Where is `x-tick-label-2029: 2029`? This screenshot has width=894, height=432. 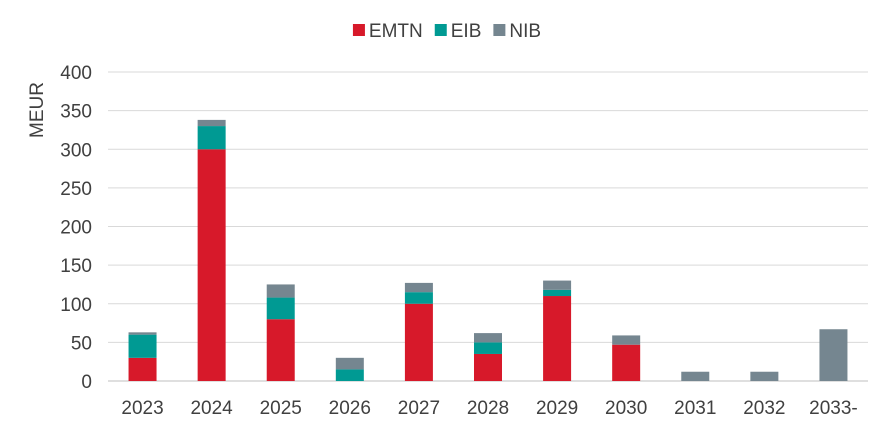
x-tick-label-2029: 2029 is located at coordinates (557, 408).